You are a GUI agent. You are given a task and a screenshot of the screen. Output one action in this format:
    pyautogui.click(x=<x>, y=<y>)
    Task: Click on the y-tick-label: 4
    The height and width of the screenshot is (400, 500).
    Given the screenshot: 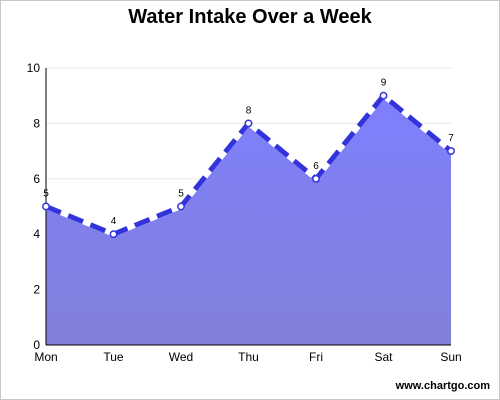 What is the action you would take?
    pyautogui.click(x=36, y=234)
    